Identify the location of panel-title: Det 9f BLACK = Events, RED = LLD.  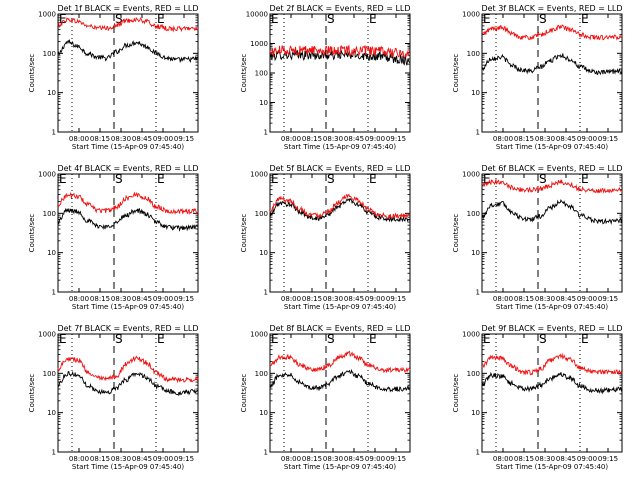
(551, 328).